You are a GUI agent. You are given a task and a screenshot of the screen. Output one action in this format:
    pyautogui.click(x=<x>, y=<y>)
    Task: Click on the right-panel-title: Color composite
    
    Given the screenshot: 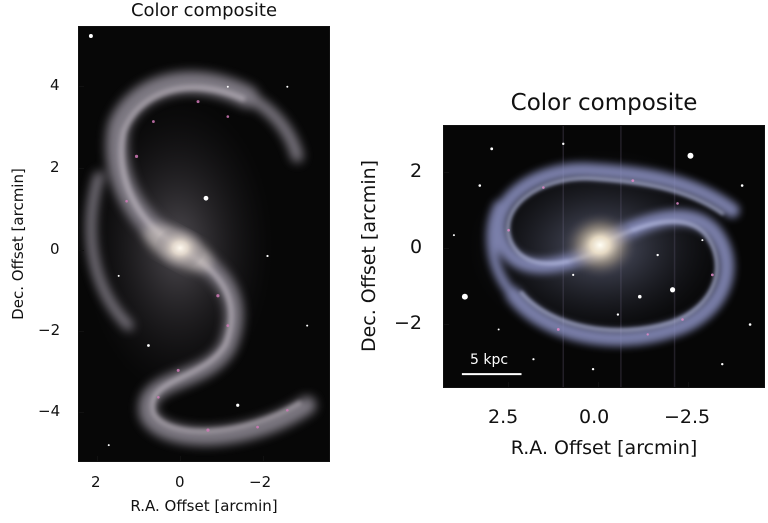 What is the action you would take?
    pyautogui.click(x=604, y=103)
    